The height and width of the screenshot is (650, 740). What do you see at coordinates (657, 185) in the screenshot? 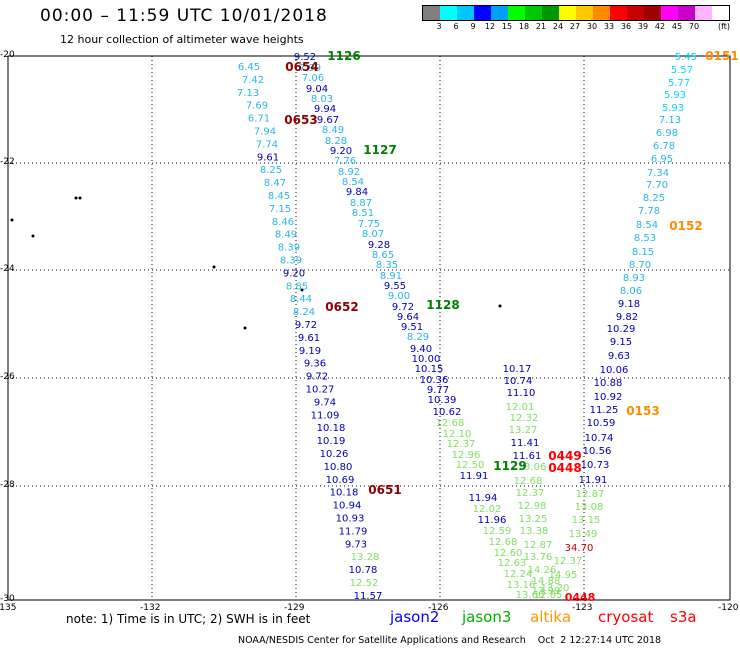
I see `swh-value: 7.70` at bounding box center [657, 185].